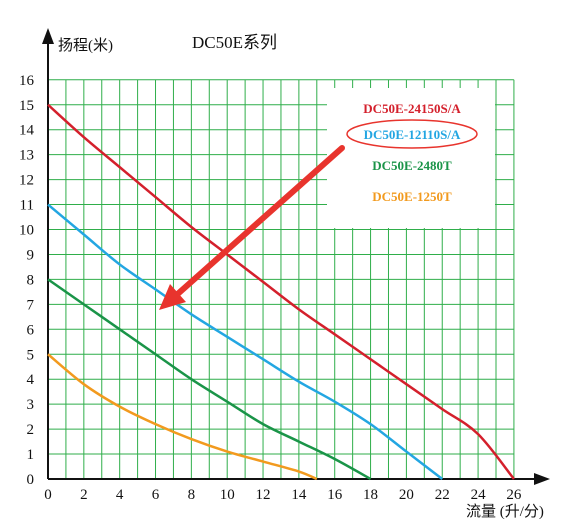 The height and width of the screenshot is (527, 566). I want to click on y-tick-label: 12, so click(26, 181).